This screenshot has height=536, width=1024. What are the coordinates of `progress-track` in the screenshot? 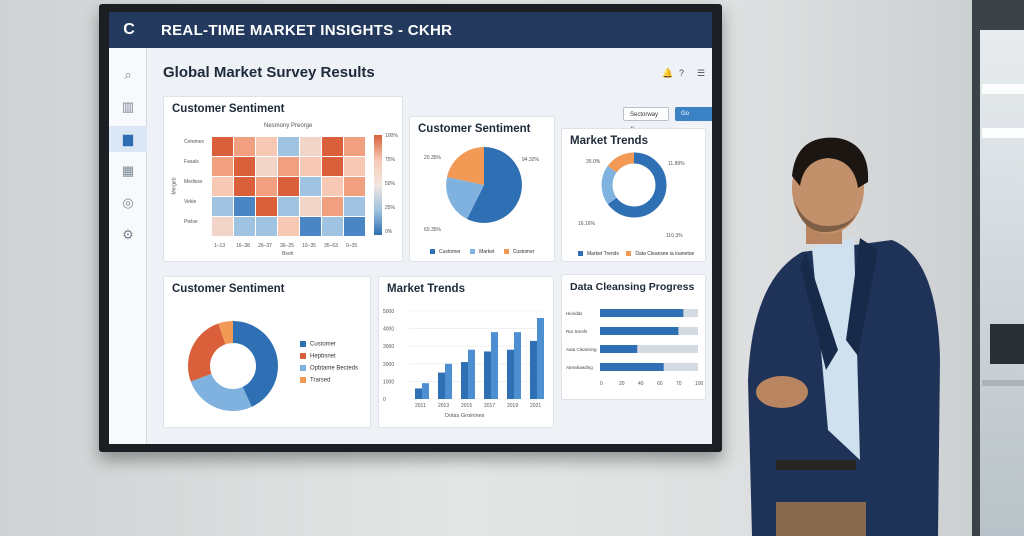 It's located at (649, 349).